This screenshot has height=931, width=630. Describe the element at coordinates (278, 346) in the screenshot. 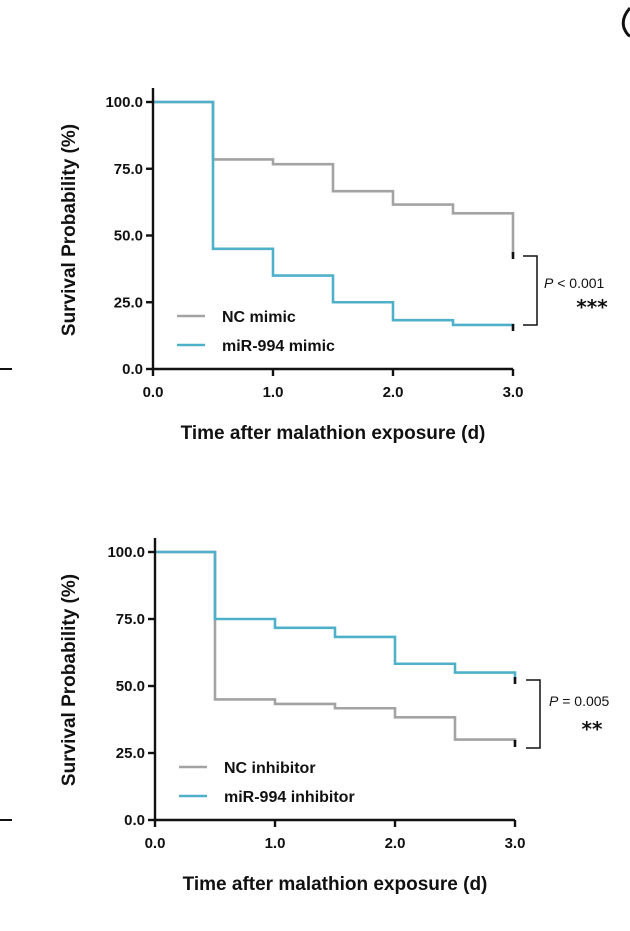

I see `legend-label: miR-994 mimic` at that location.